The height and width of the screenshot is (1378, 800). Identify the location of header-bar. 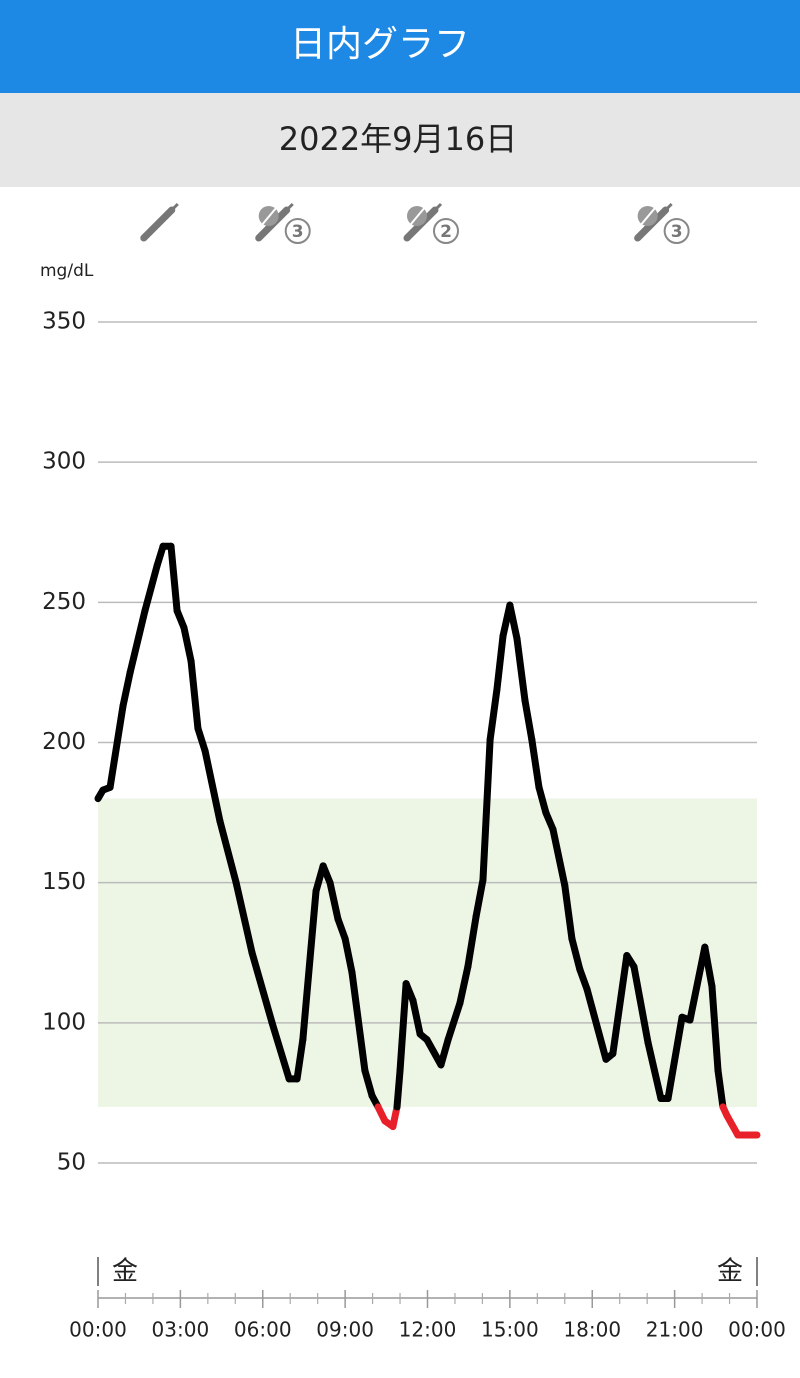
(400, 46).